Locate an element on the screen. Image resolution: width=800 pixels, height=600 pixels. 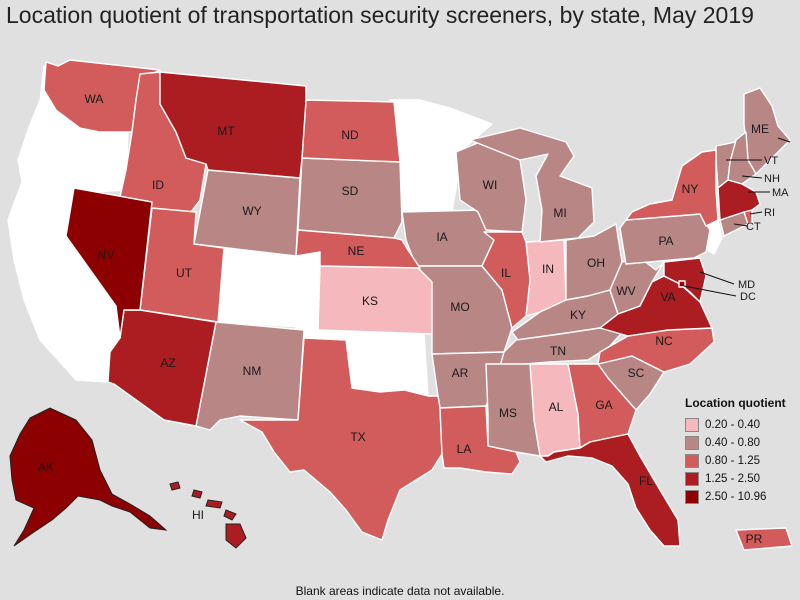
state-il is located at coordinates (506, 280).